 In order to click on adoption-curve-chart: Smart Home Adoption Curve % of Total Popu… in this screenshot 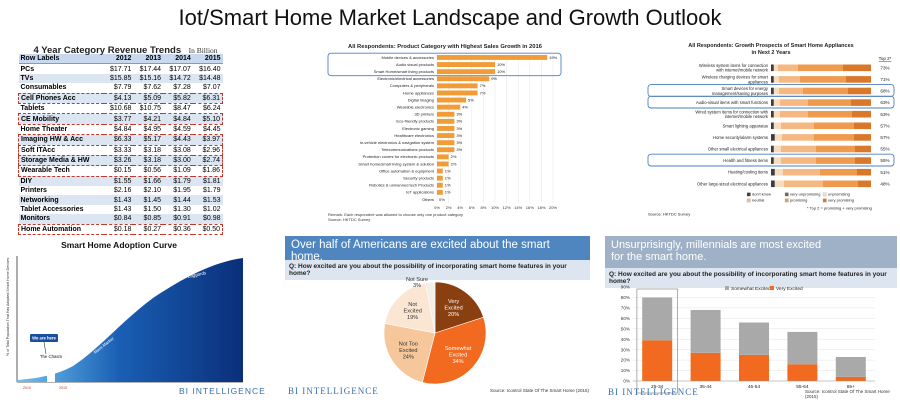, I will do `click(135, 318)`.